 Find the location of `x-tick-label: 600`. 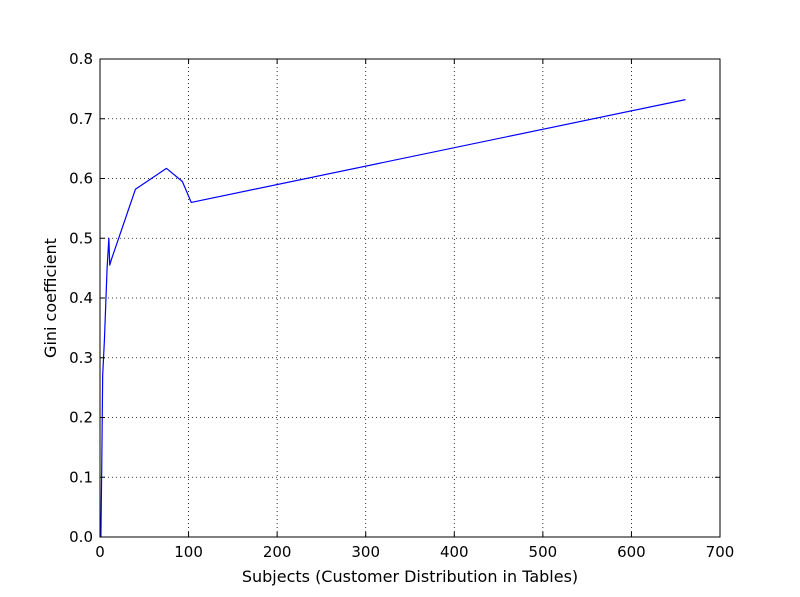

x-tick-label: 600 is located at coordinates (631, 552).